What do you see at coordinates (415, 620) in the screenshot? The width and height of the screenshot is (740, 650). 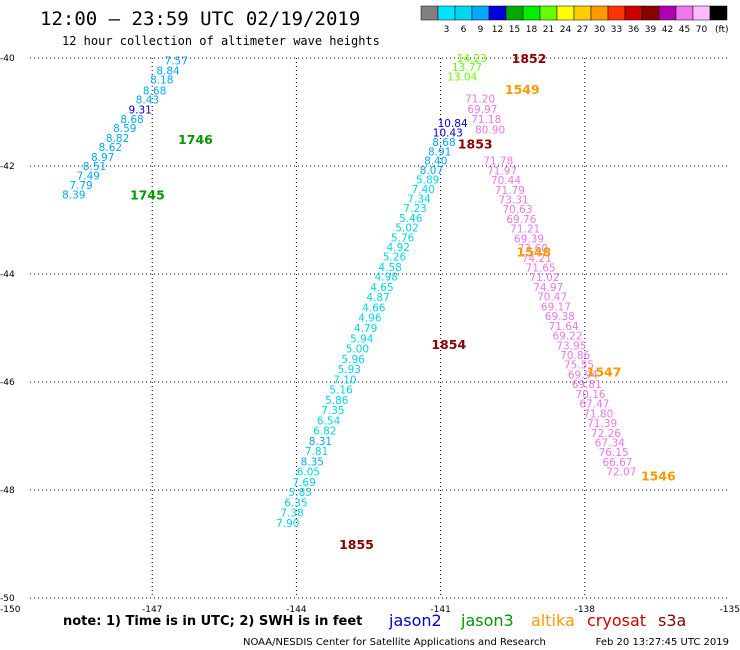 I see `legend-jason2: jason2` at bounding box center [415, 620].